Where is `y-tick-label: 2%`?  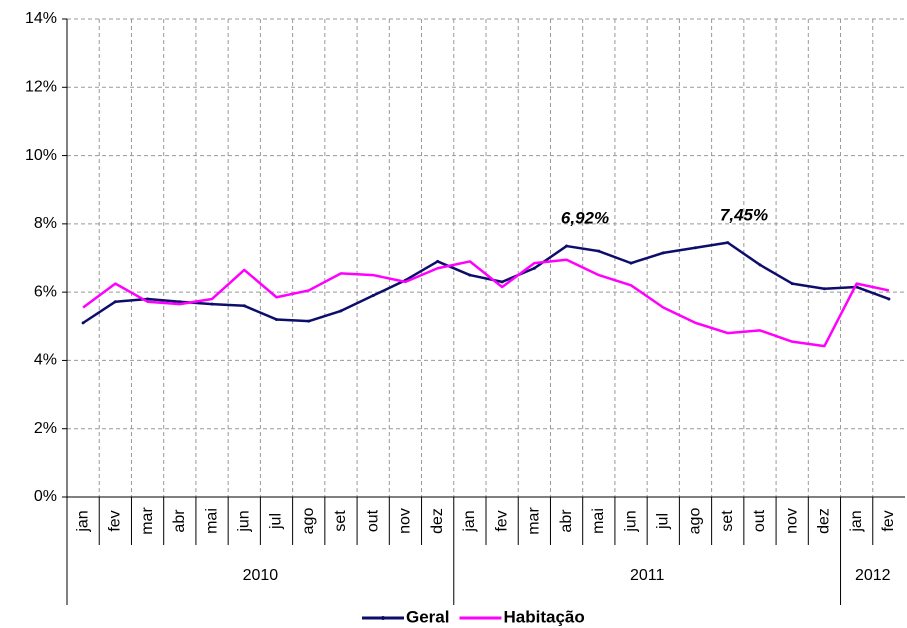 y-tick-label: 2% is located at coordinates (45, 428).